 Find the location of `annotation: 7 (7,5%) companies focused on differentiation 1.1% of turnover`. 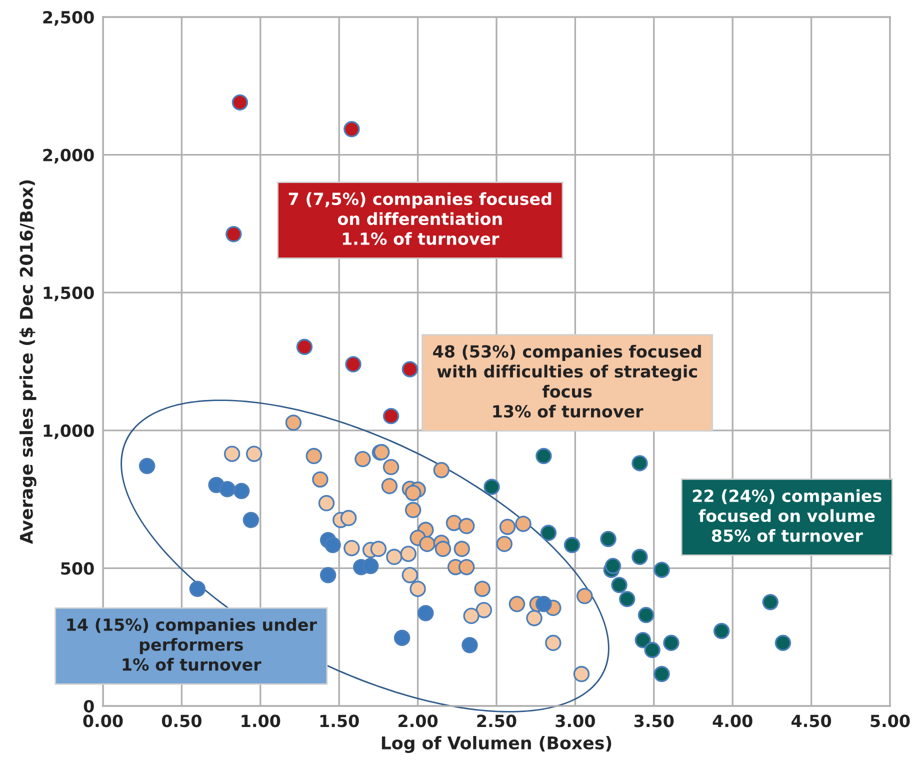

annotation: 7 (7,5%) companies focused on differentiation 1.1% of turnover is located at coordinates (420, 219).